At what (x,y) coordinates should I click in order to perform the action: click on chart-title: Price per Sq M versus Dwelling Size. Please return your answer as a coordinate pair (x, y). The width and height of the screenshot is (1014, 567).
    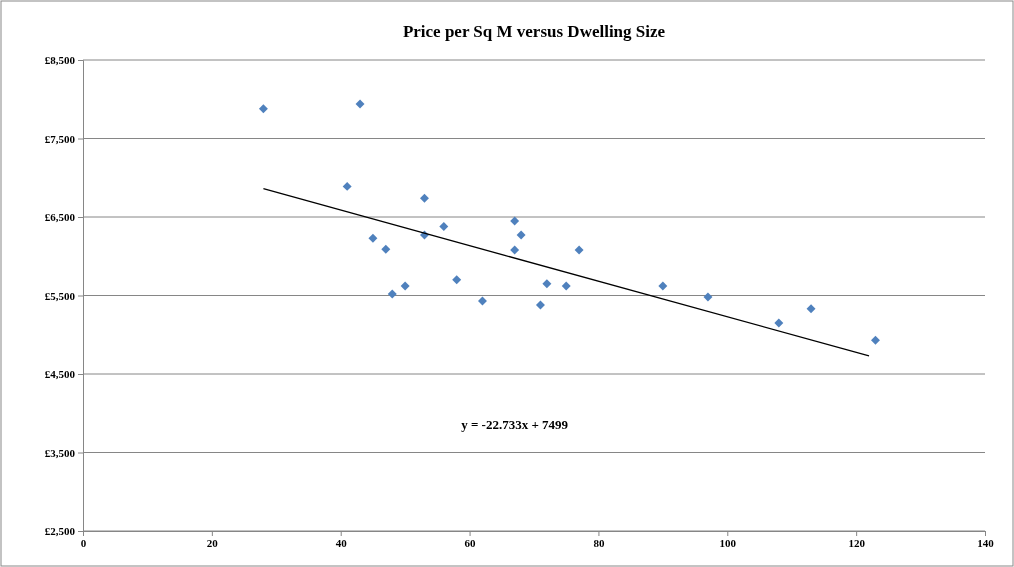
    Looking at the image, I should click on (534, 31).